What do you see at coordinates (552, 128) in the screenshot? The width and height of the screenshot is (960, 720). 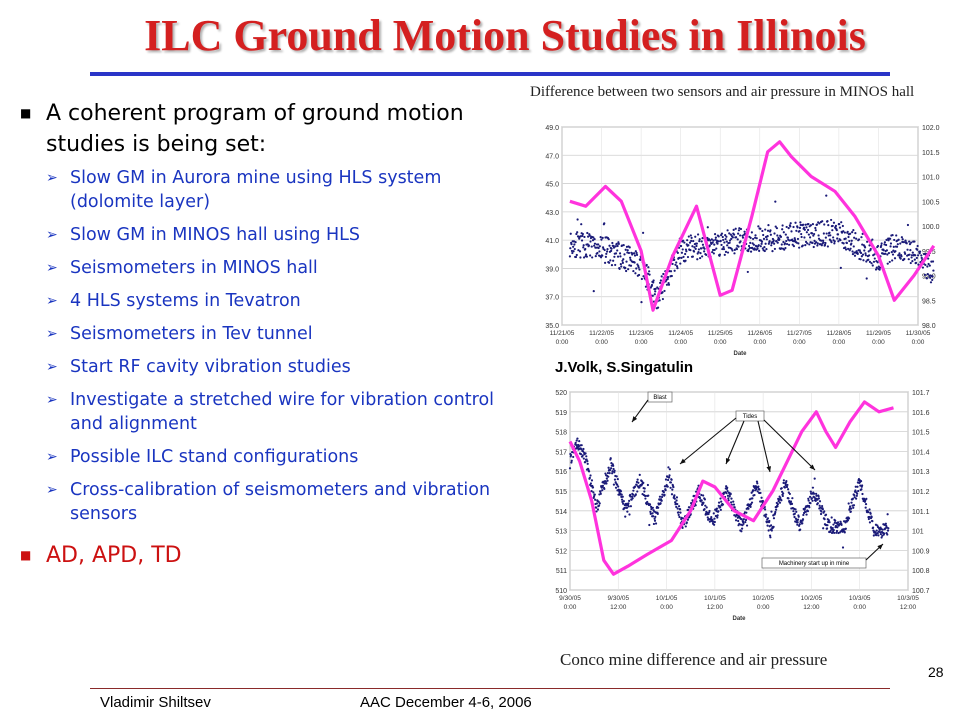 I see `y-left-tick-label: 49.0` at bounding box center [552, 128].